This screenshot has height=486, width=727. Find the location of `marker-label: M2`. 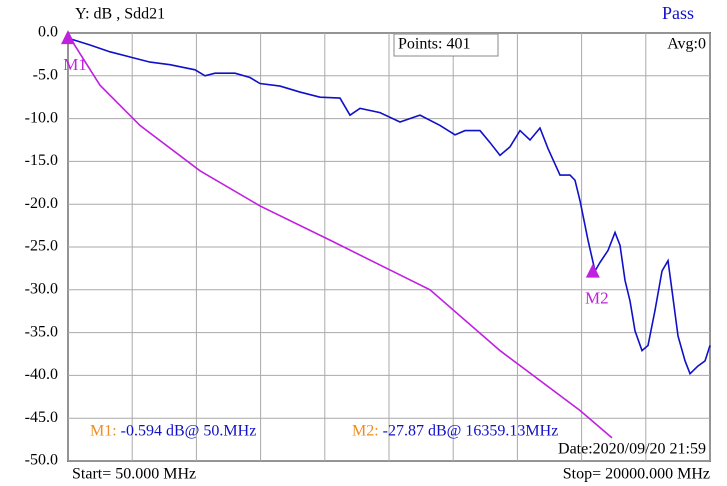

marker-label: M2 is located at coordinates (597, 297).